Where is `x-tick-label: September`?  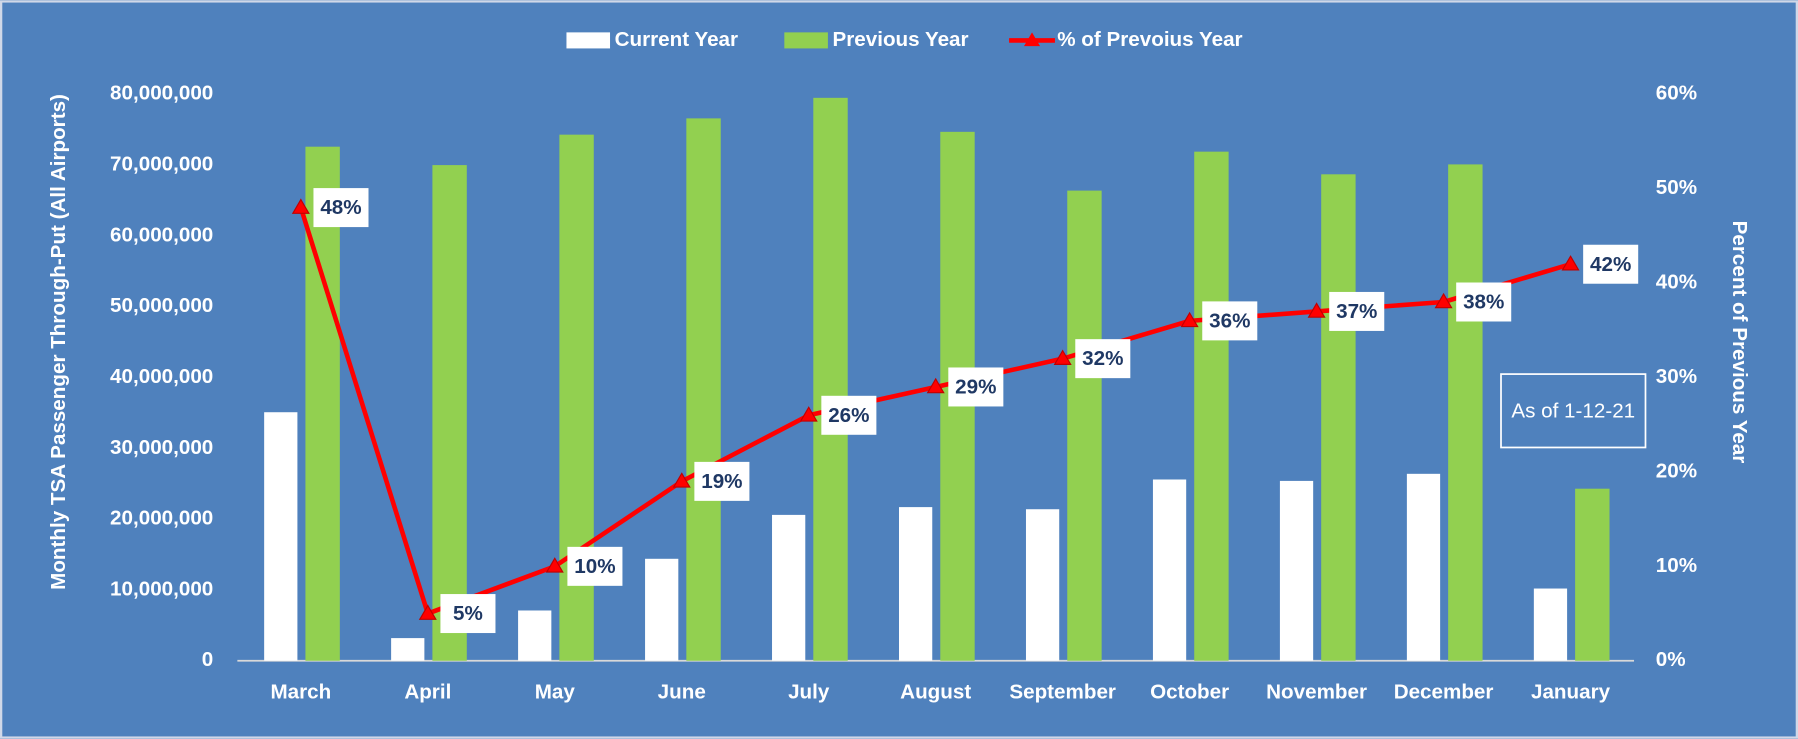 x-tick-label: September is located at coordinates (1062, 691).